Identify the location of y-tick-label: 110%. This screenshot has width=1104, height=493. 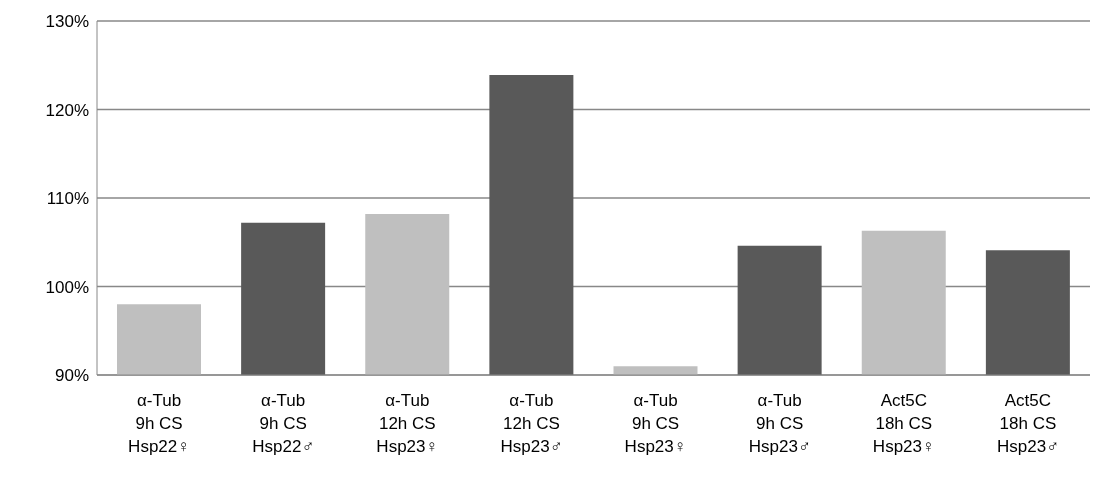
(67, 199).